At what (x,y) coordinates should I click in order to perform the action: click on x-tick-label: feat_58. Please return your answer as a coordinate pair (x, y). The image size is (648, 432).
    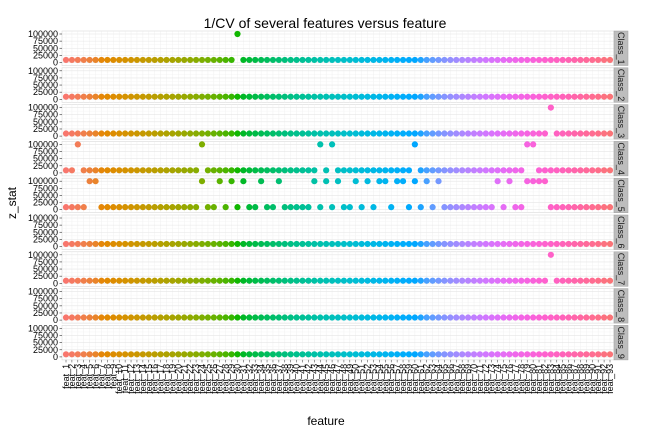
    Looking at the image, I should click on (403, 379).